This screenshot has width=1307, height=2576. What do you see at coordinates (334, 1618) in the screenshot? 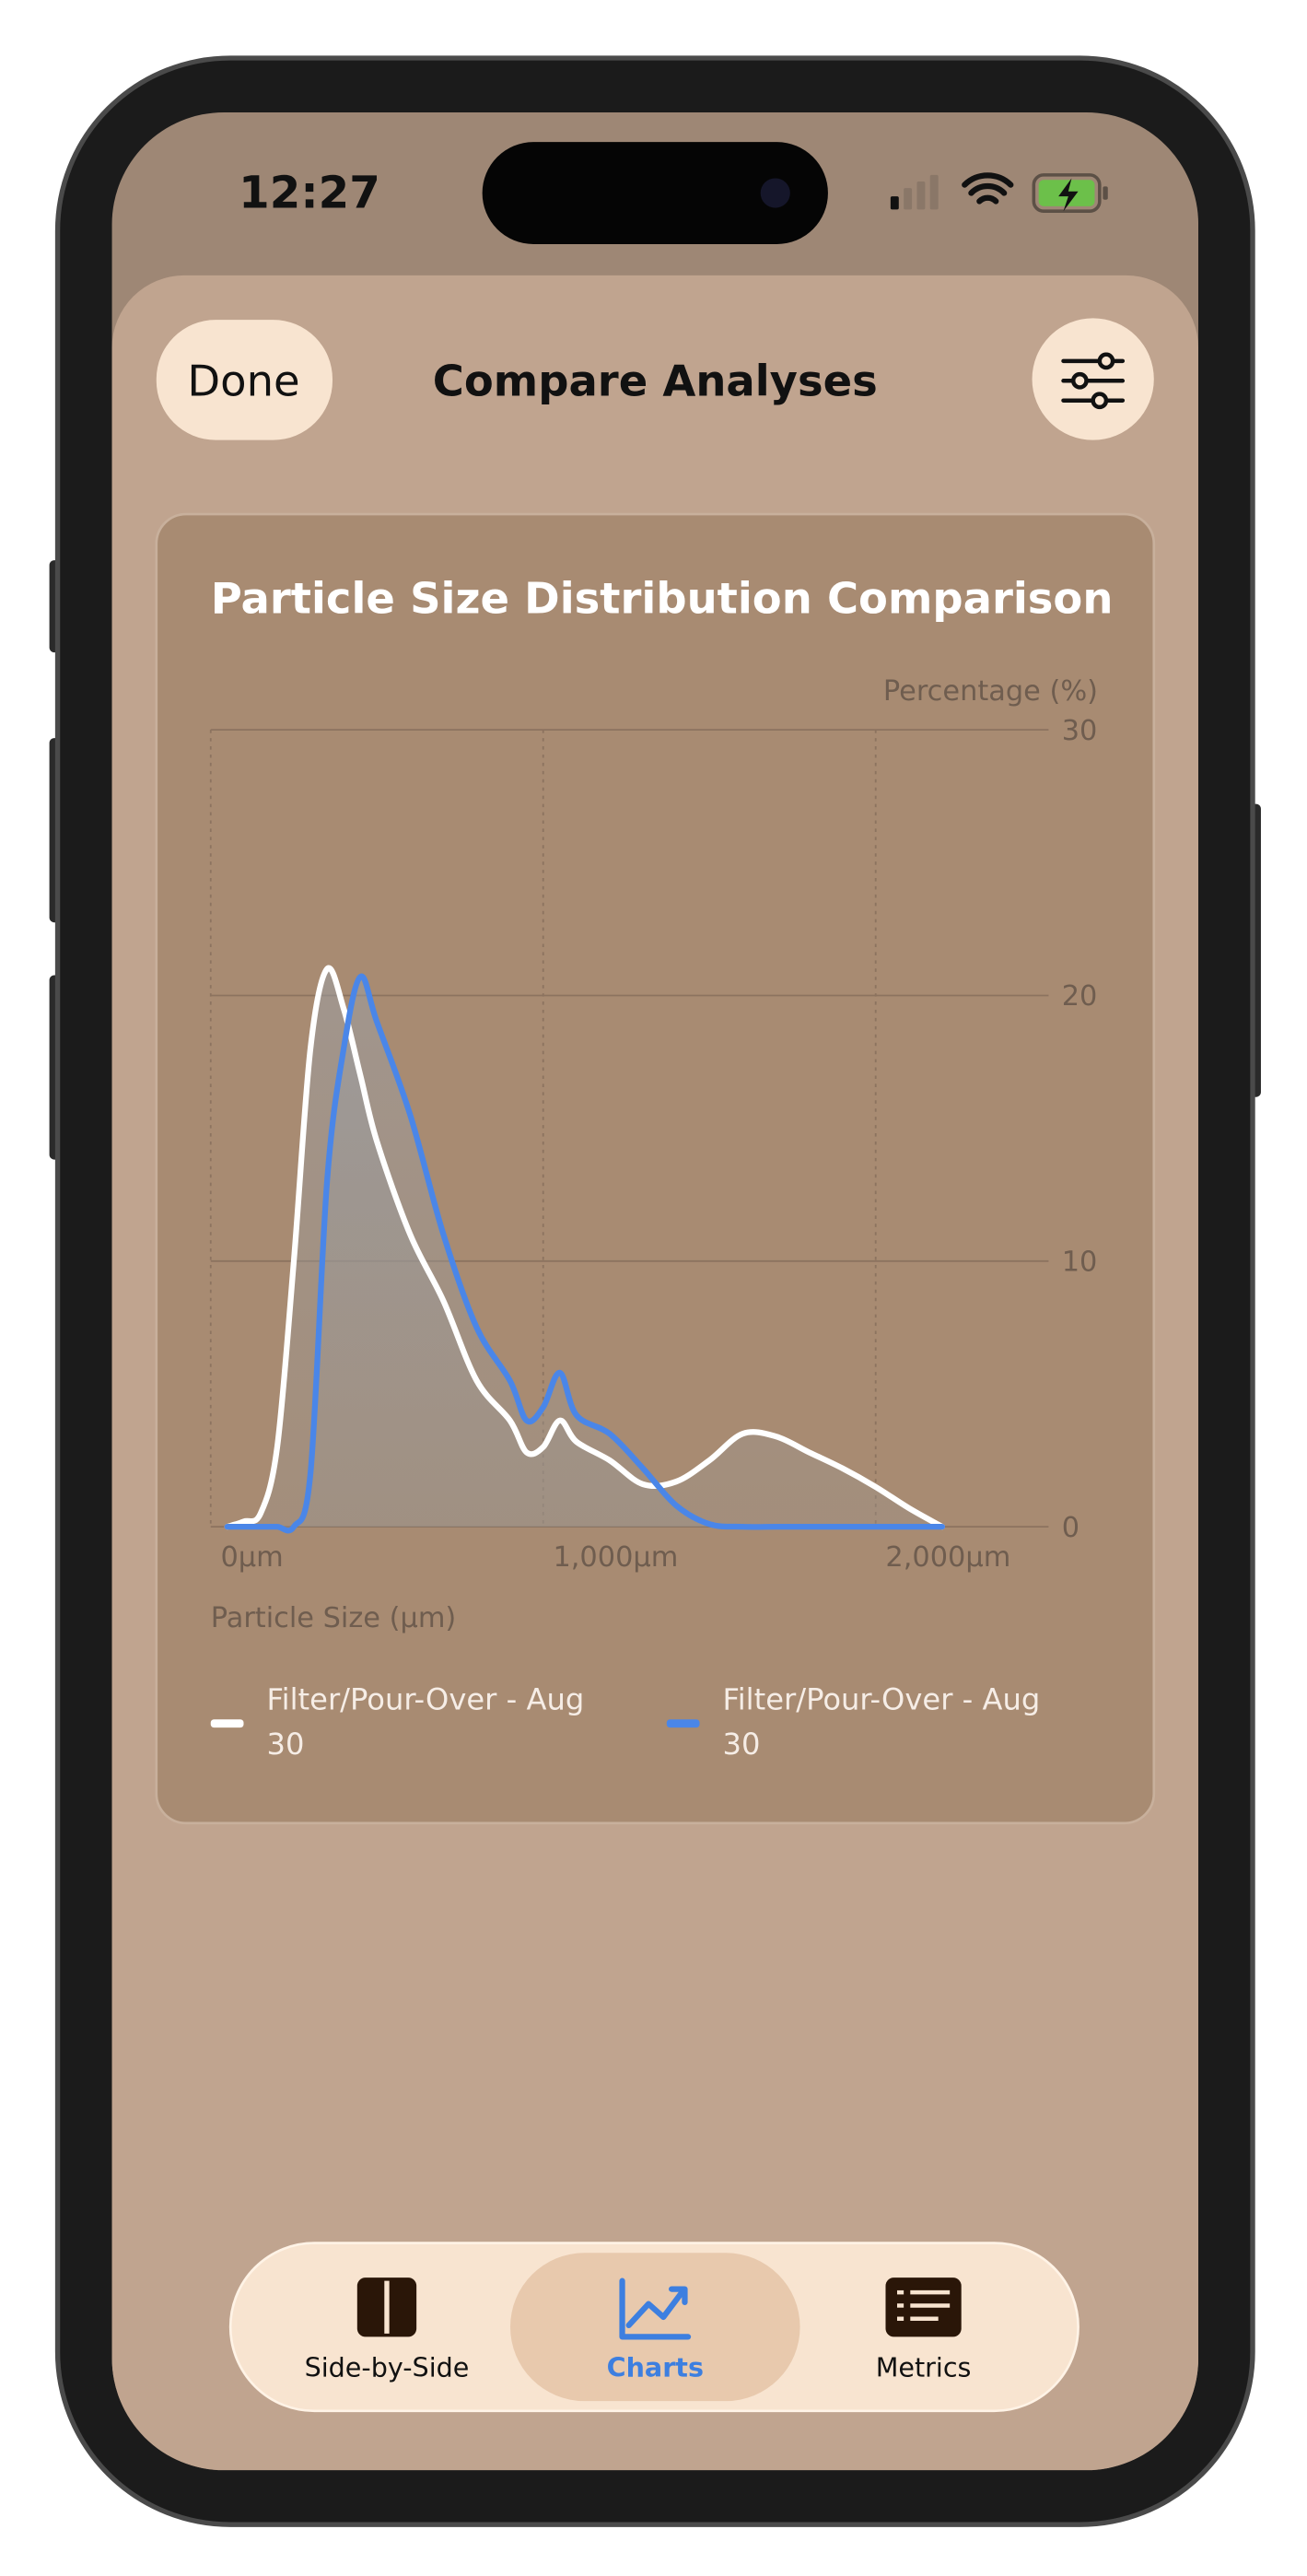
I see `x-axis-label: Particle Size (µm)` at bounding box center [334, 1618].